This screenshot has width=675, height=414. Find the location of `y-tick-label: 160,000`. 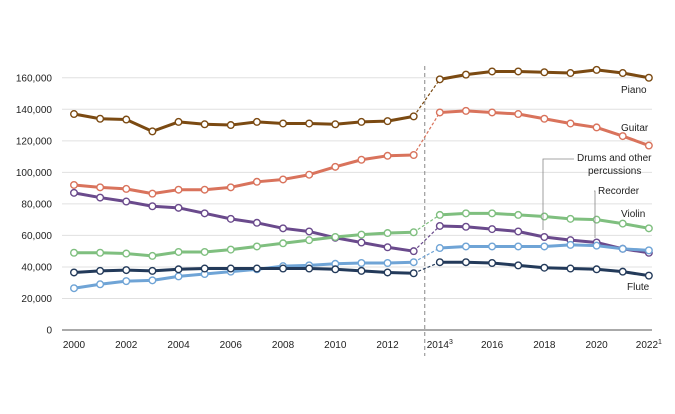

y-tick-label: 160,000 is located at coordinates (34, 78).